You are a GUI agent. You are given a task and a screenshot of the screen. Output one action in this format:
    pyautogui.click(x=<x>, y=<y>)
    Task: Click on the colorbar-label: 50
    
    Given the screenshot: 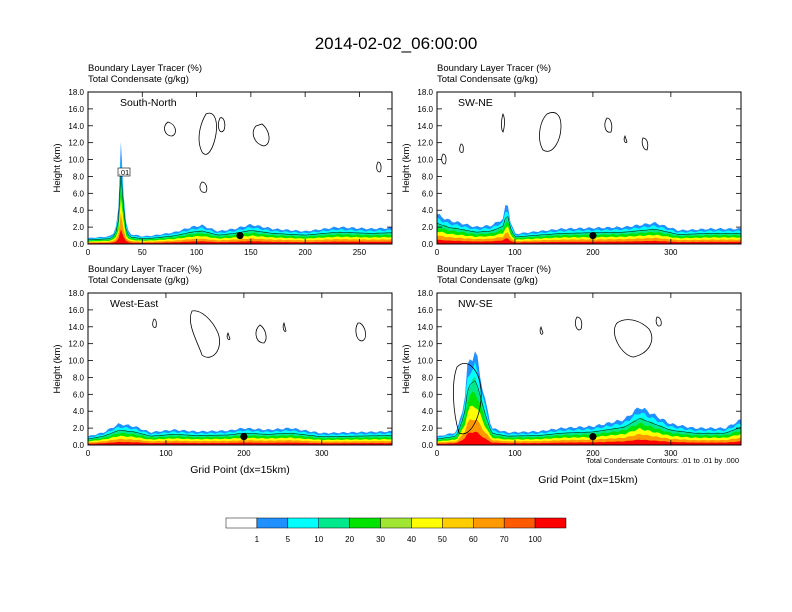 What is the action you would take?
    pyautogui.click(x=442, y=539)
    